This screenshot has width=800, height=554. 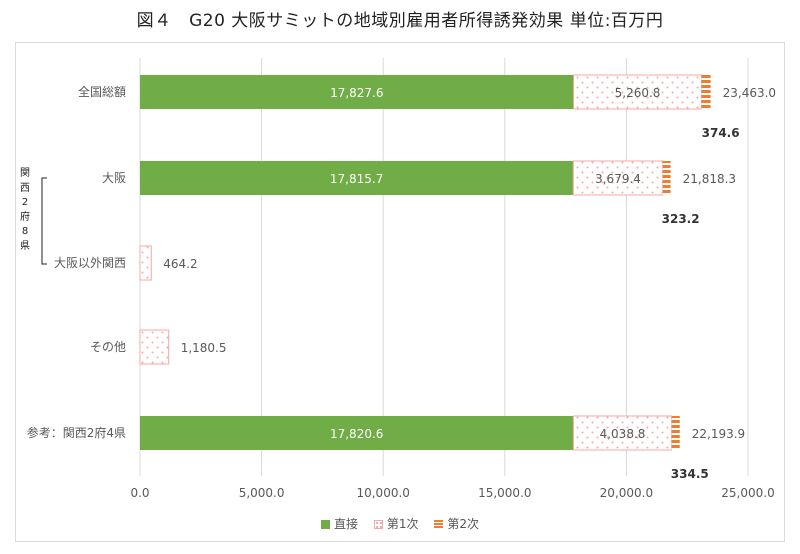 I want to click on legend-label: 第1次, so click(x=402, y=524).